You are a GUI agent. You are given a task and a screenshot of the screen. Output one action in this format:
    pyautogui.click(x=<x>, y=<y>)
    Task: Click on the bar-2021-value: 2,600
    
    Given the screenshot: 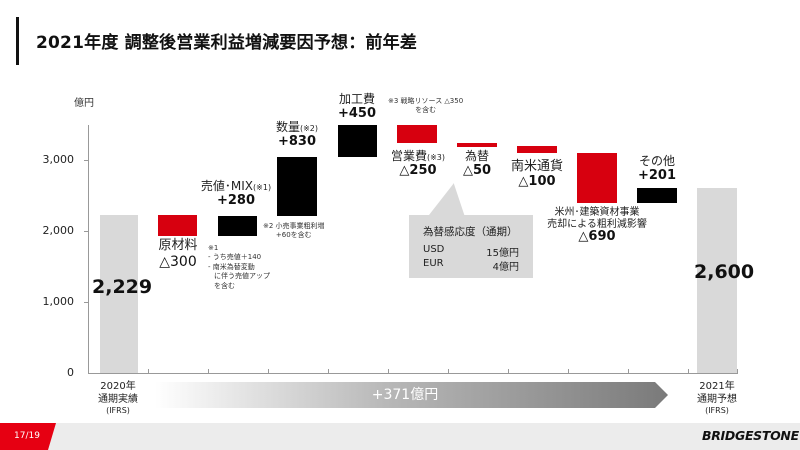 What is the action you would take?
    pyautogui.click(x=724, y=272)
    